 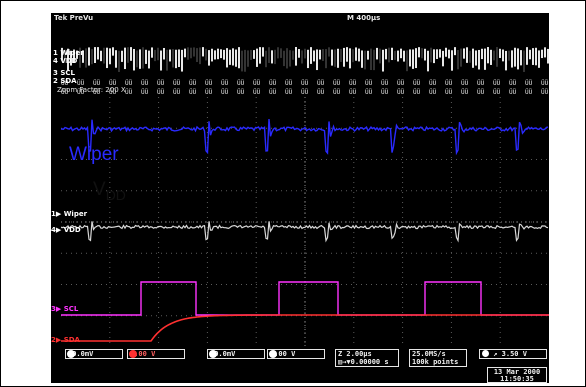 I want to click on datetime-box: 13 Mar 2000 11:50:35, so click(x=517, y=375).